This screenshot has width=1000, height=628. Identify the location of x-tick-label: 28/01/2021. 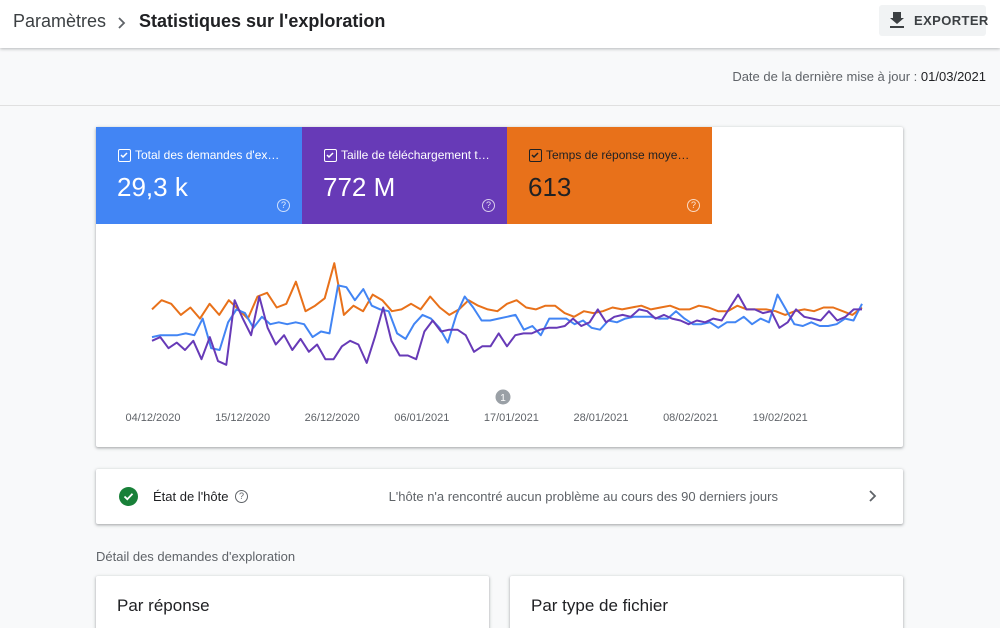
(600, 418).